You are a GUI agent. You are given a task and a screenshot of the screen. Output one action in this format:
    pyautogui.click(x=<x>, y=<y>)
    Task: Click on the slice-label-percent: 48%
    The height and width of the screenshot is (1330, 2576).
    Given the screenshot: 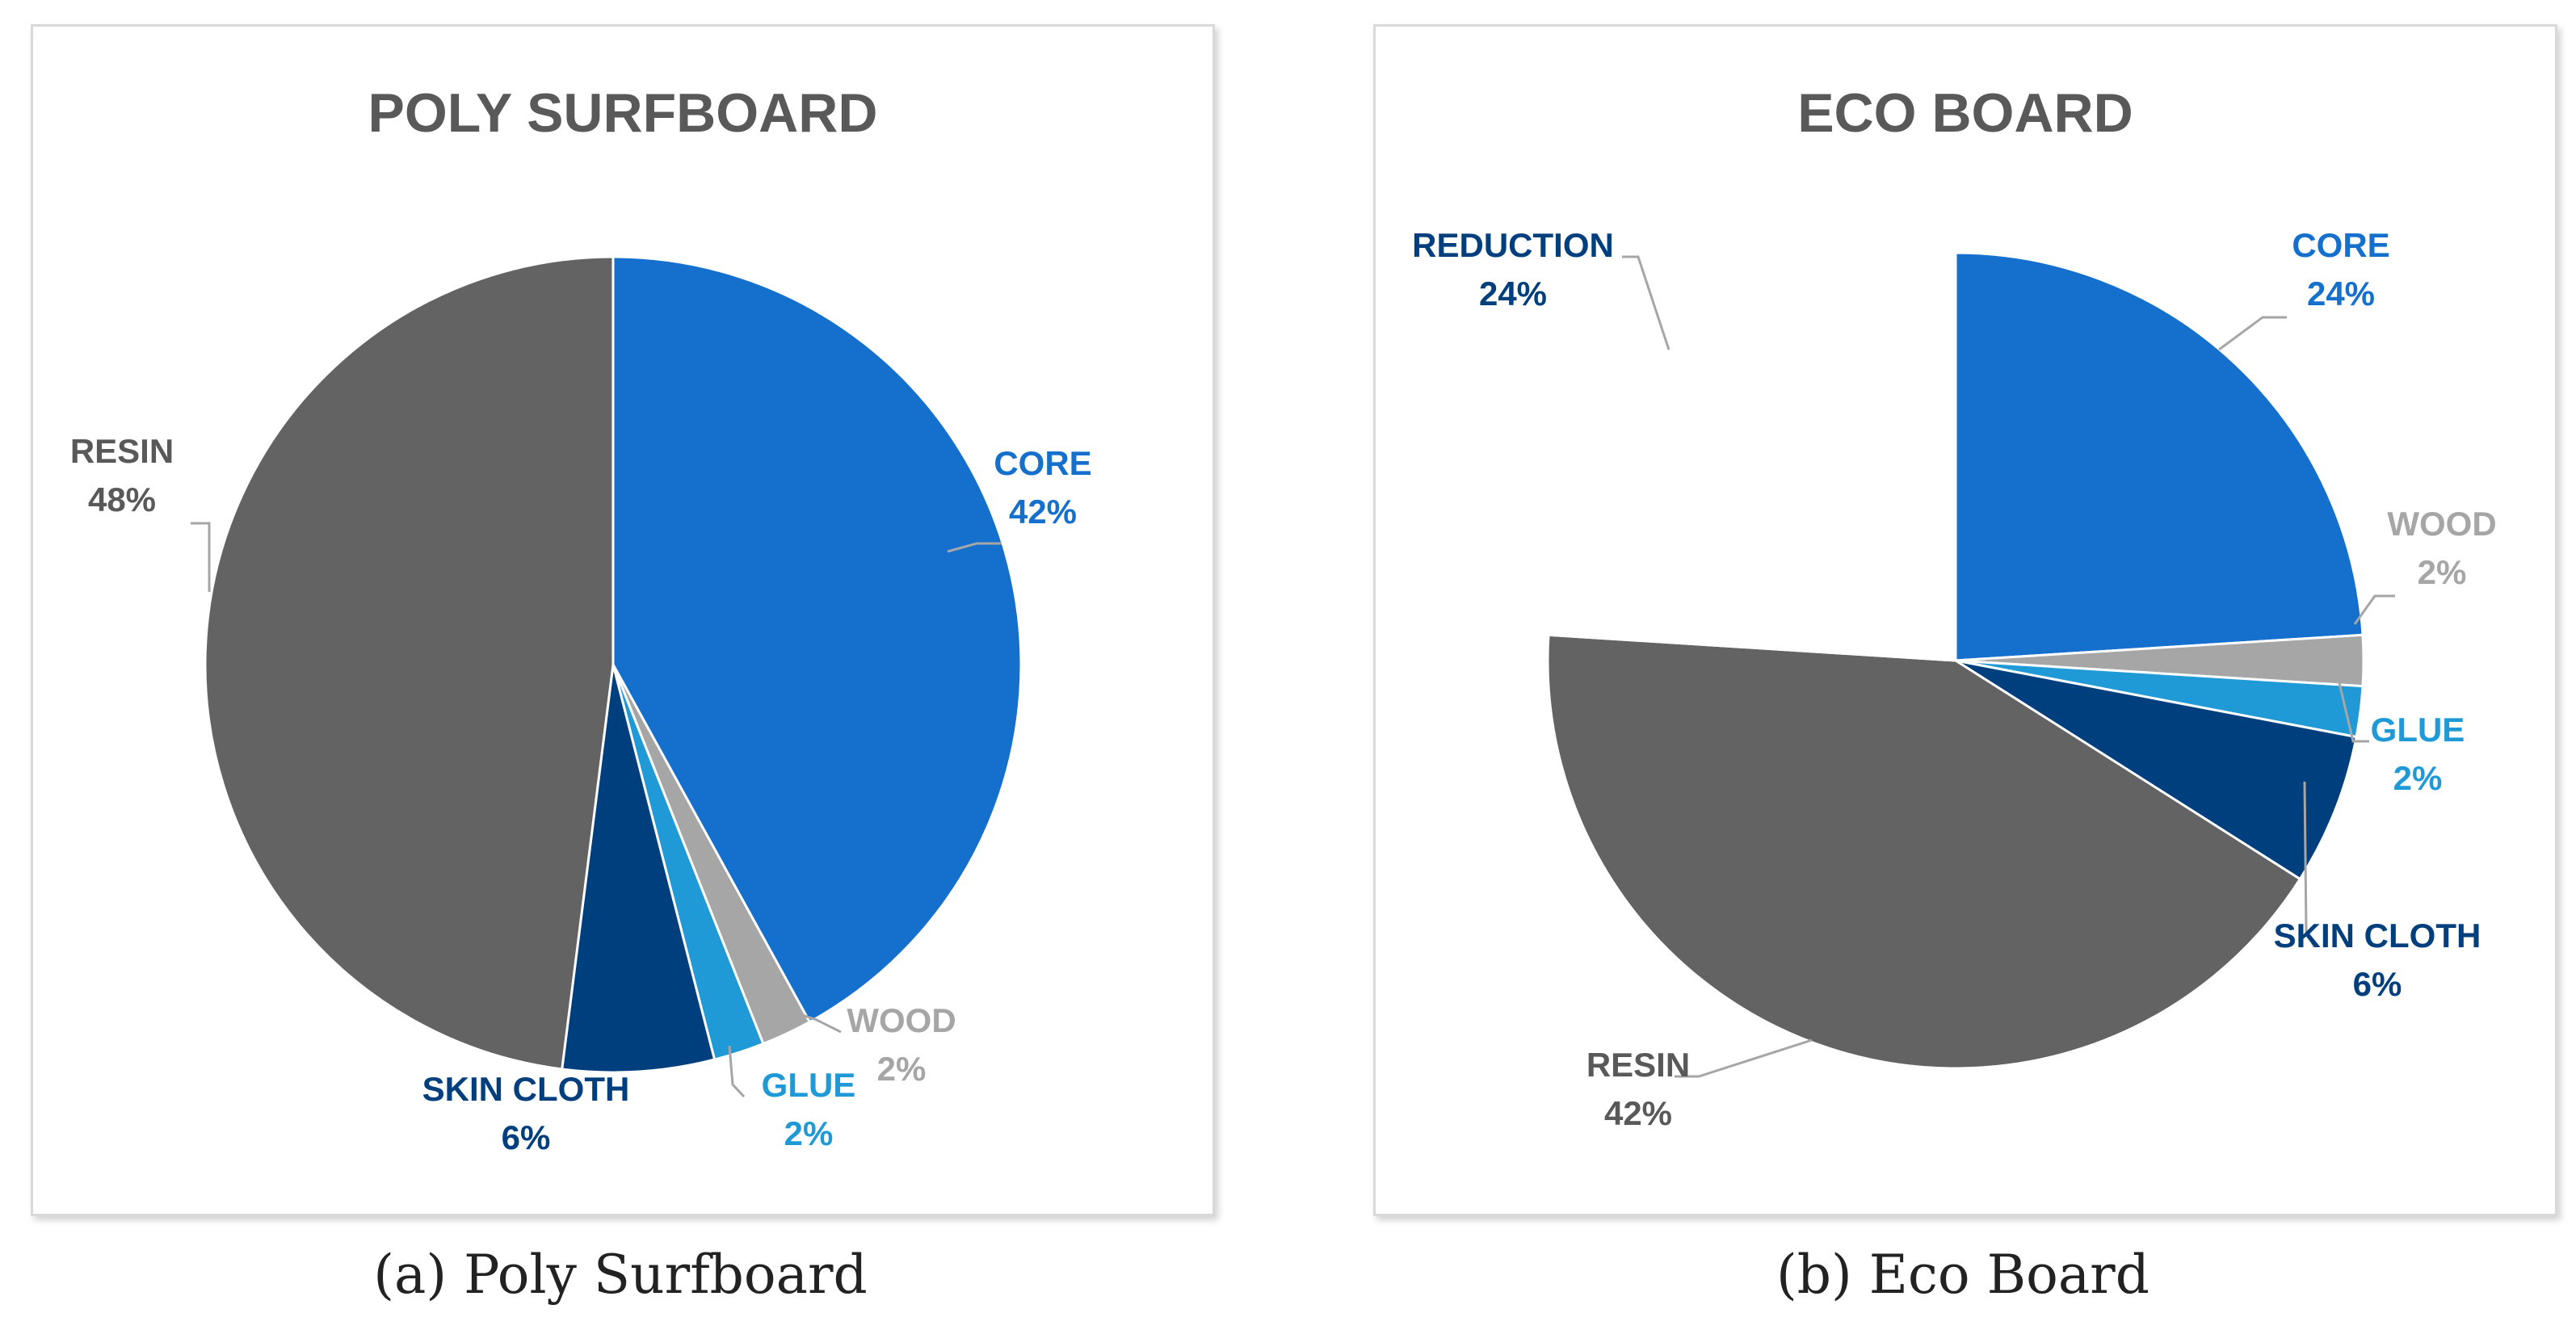 What is the action you would take?
    pyautogui.click(x=122, y=499)
    